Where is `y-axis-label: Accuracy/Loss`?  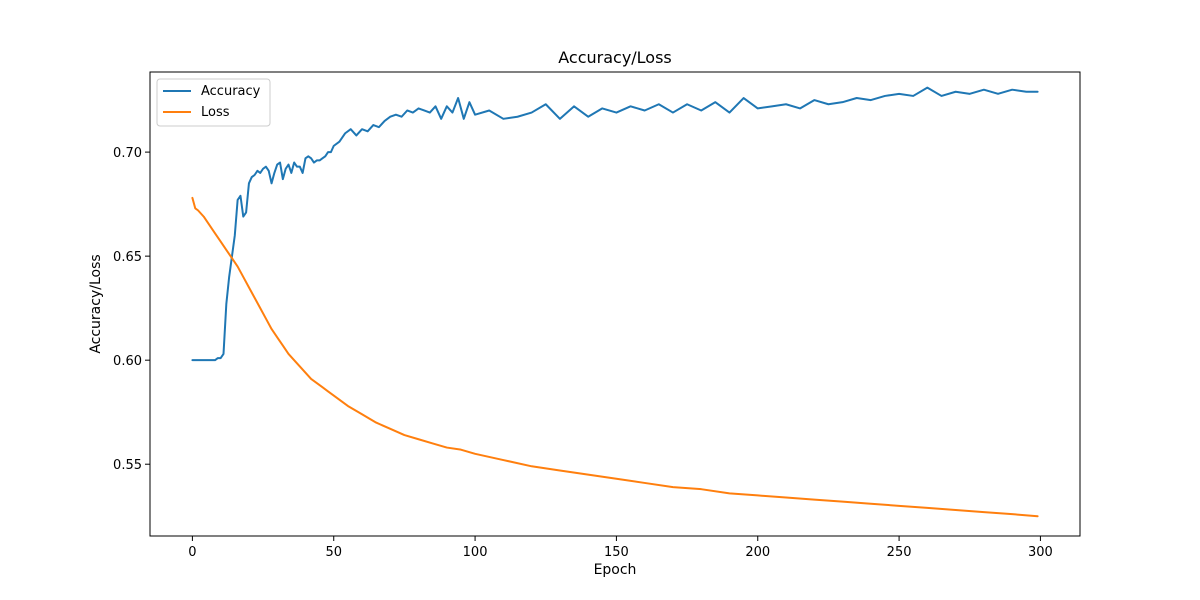
y-axis-label: Accuracy/Loss is located at coordinates (96, 303).